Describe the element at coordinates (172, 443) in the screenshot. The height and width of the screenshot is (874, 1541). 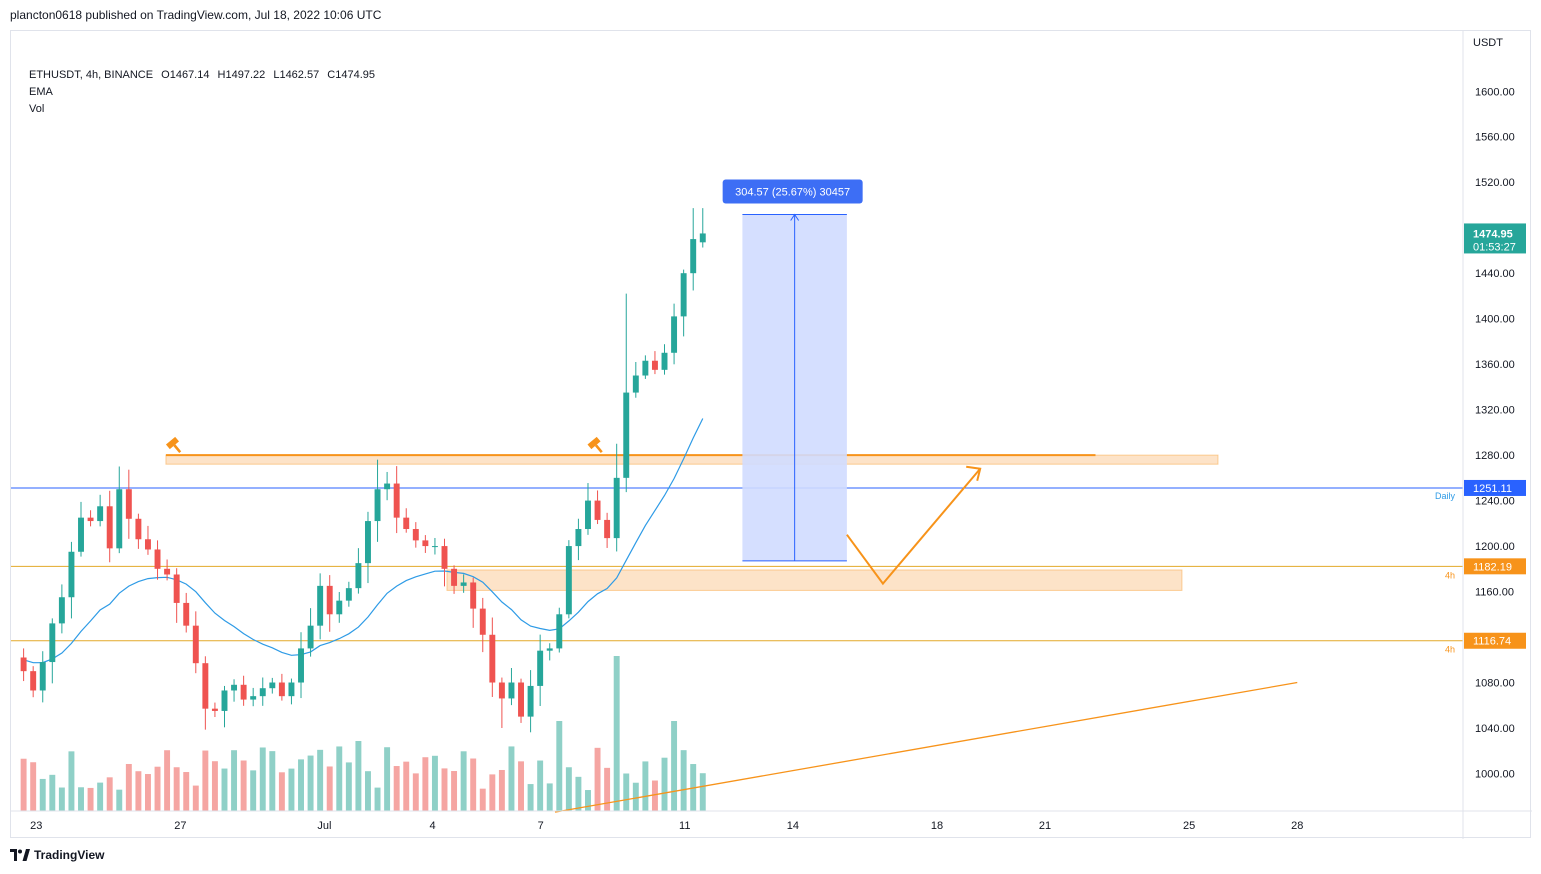
I see `hammer-head` at that location.